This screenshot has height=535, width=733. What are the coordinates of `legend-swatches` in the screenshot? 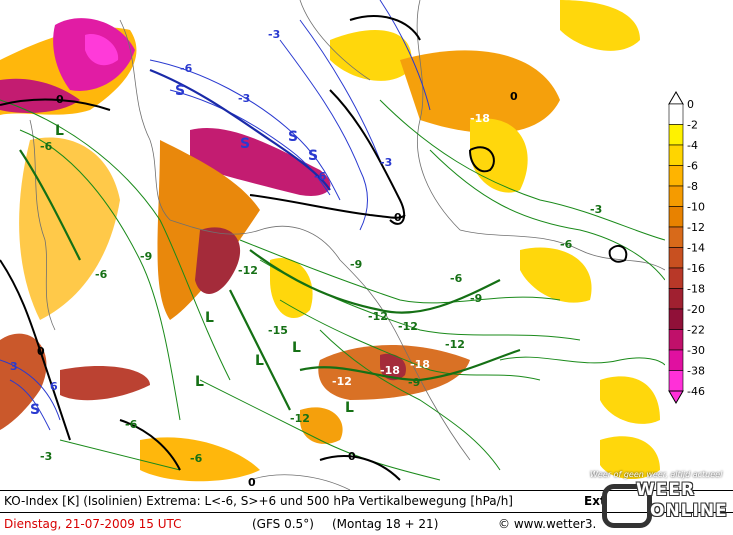 It's located at (676, 247).